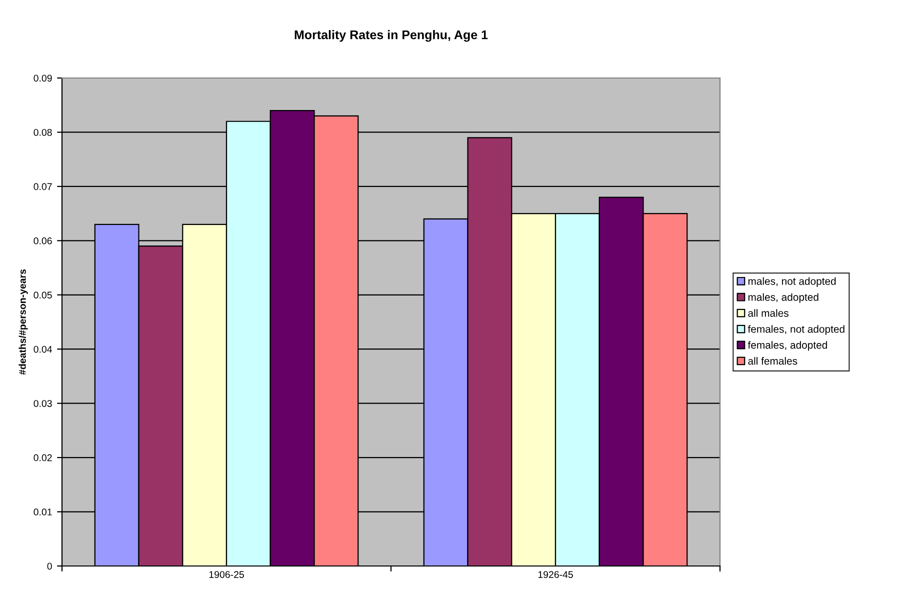 Image resolution: width=906 pixels, height=595 pixels. I want to click on y-tick-label: 0.04, so click(43, 349).